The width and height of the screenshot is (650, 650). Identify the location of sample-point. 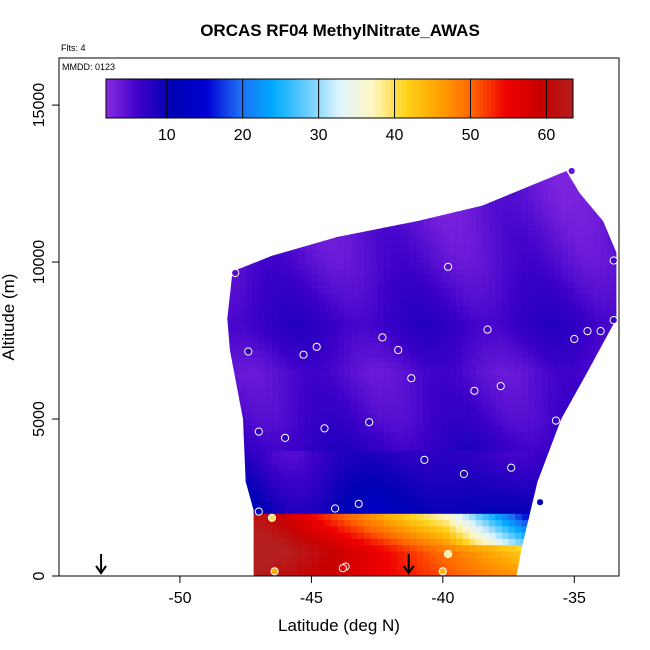
(463, 474).